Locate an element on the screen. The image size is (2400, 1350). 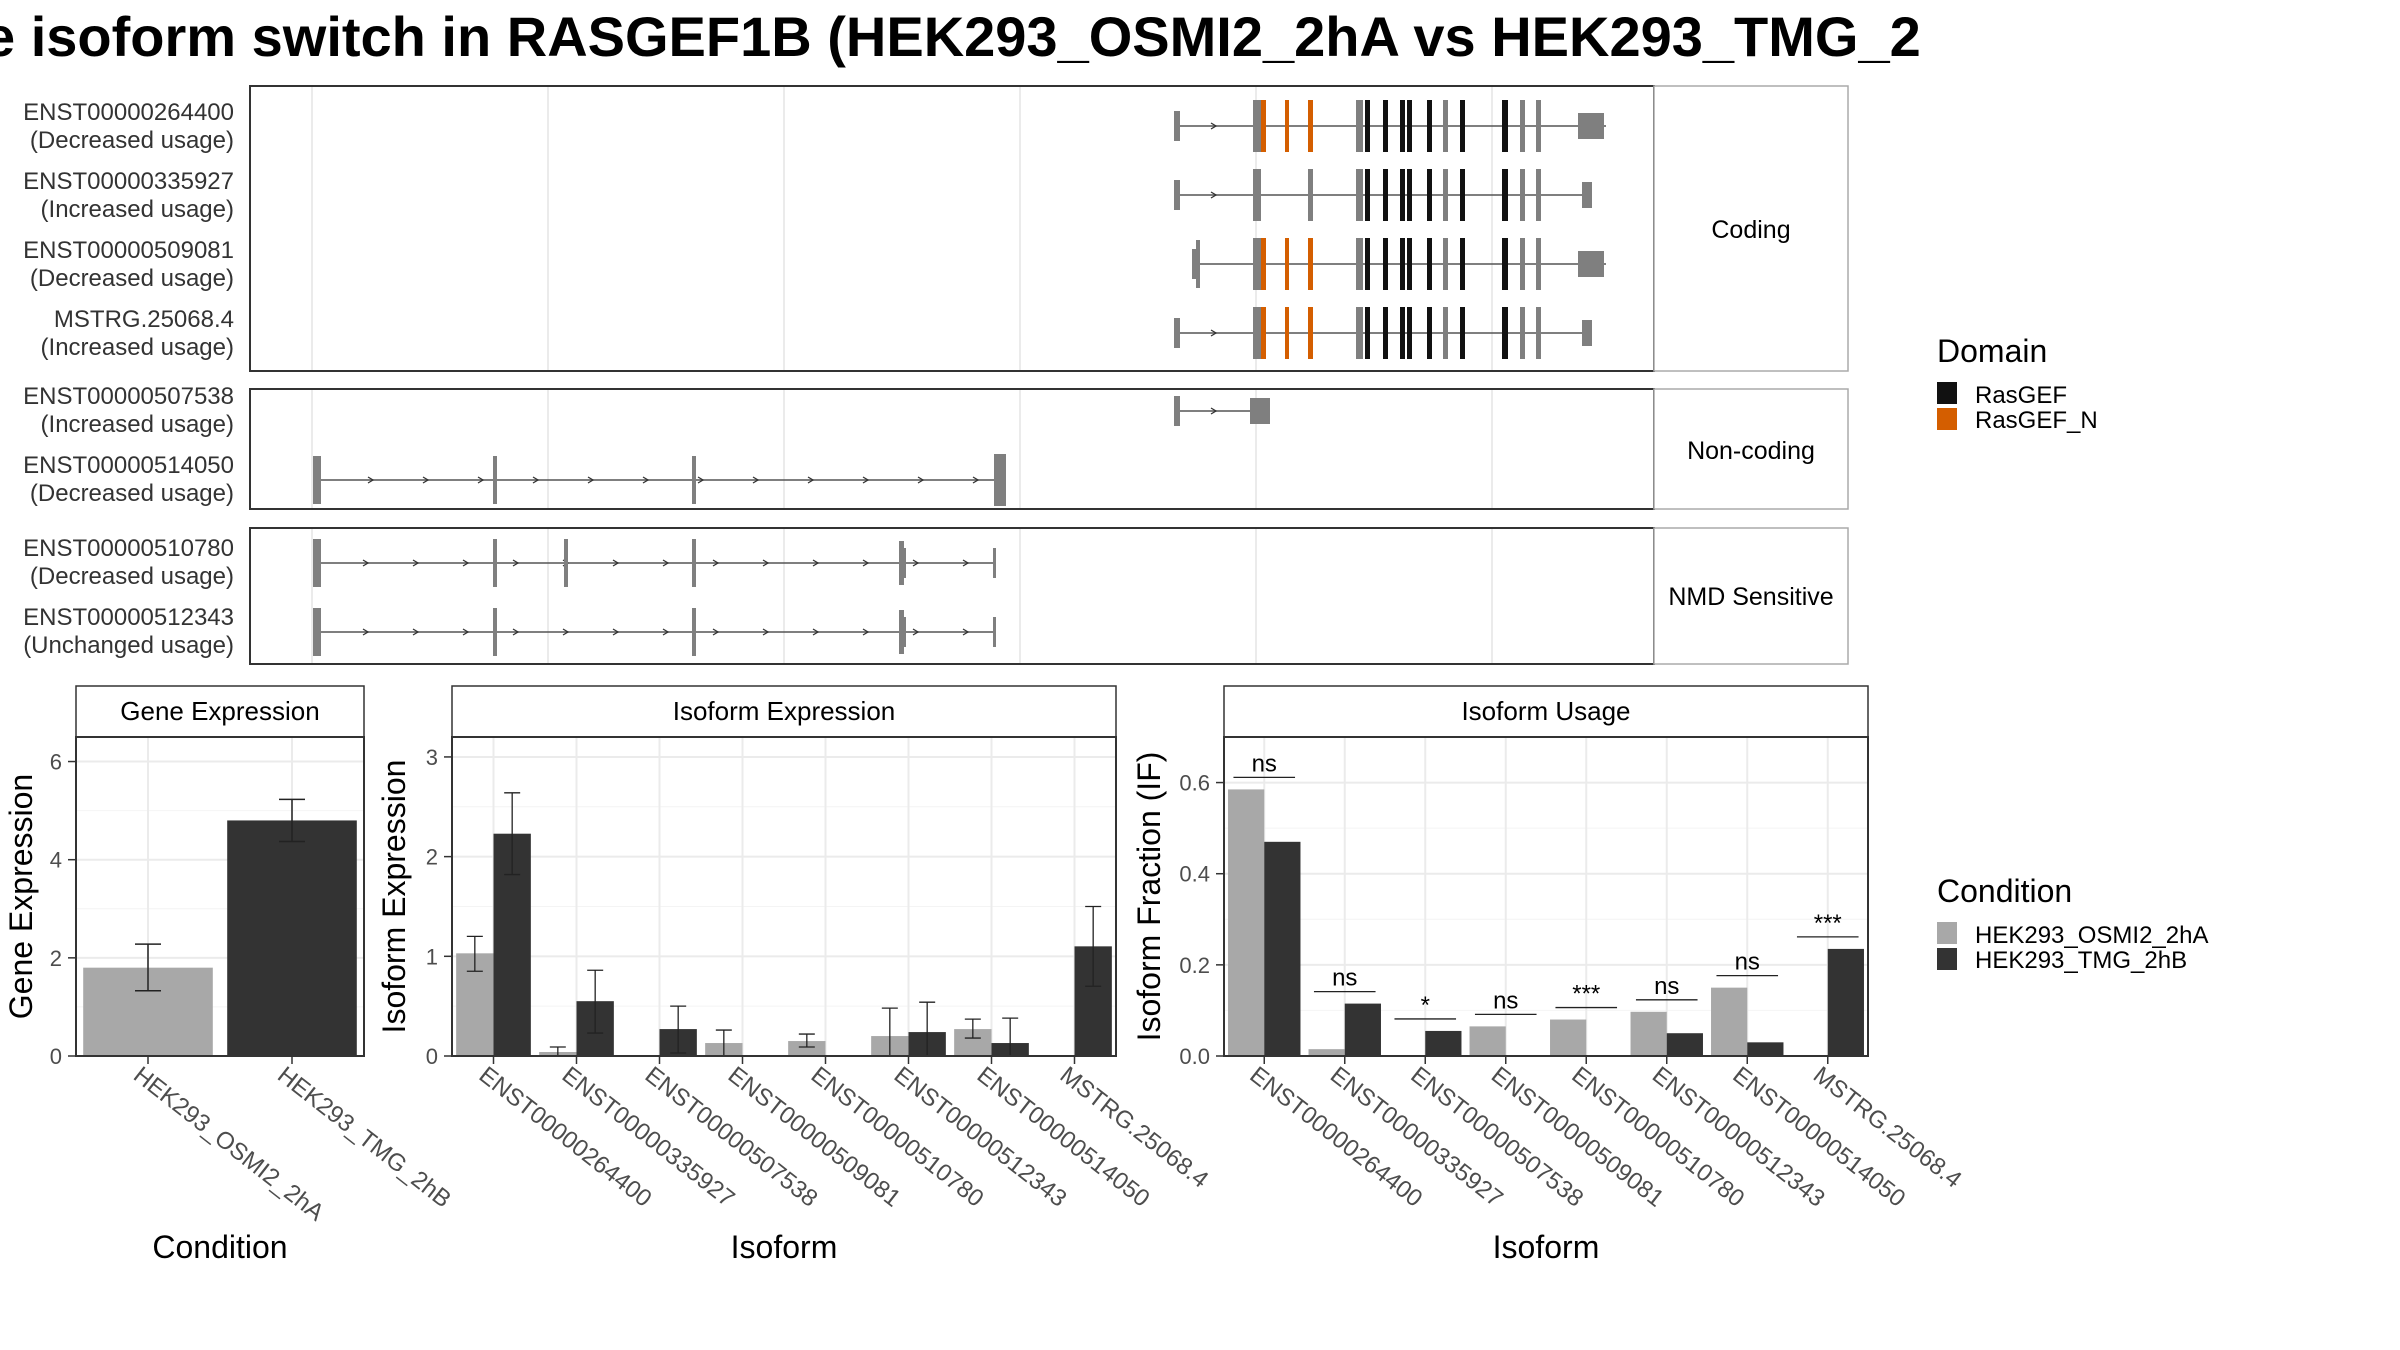
legend-label-rasgef-n: RasGEF_N is located at coordinates (2036, 420).